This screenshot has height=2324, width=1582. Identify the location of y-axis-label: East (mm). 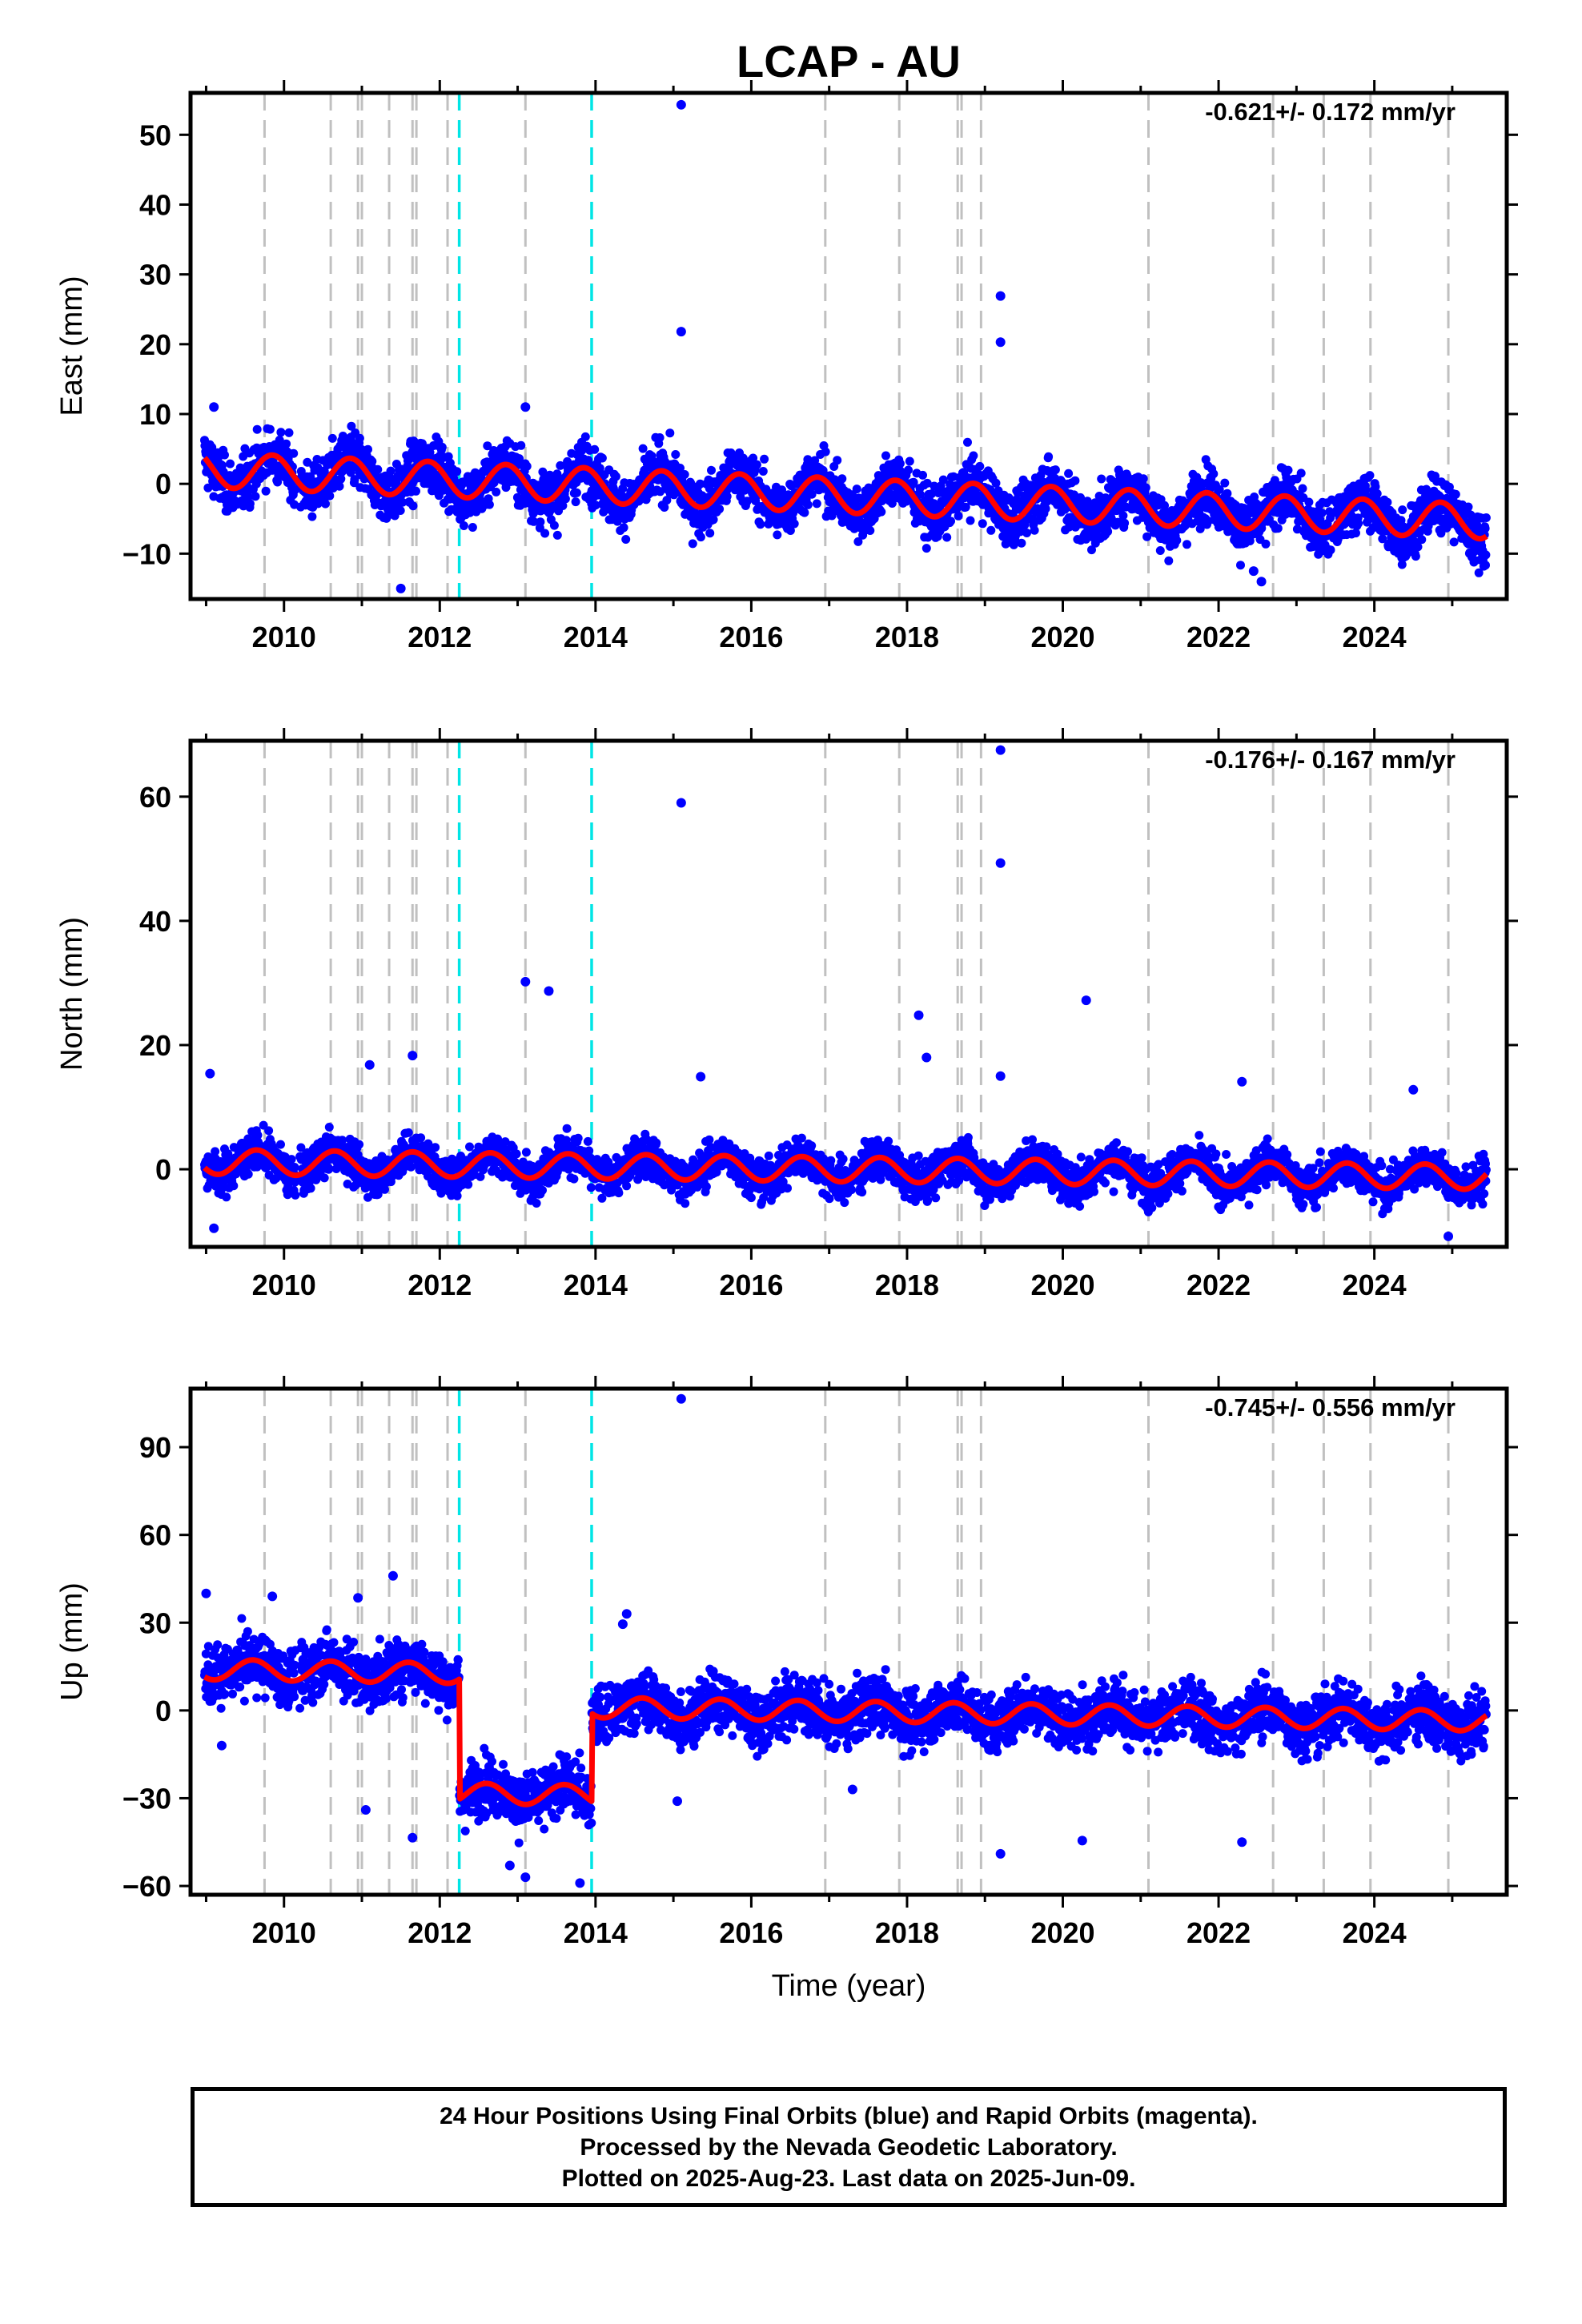
(72, 345).